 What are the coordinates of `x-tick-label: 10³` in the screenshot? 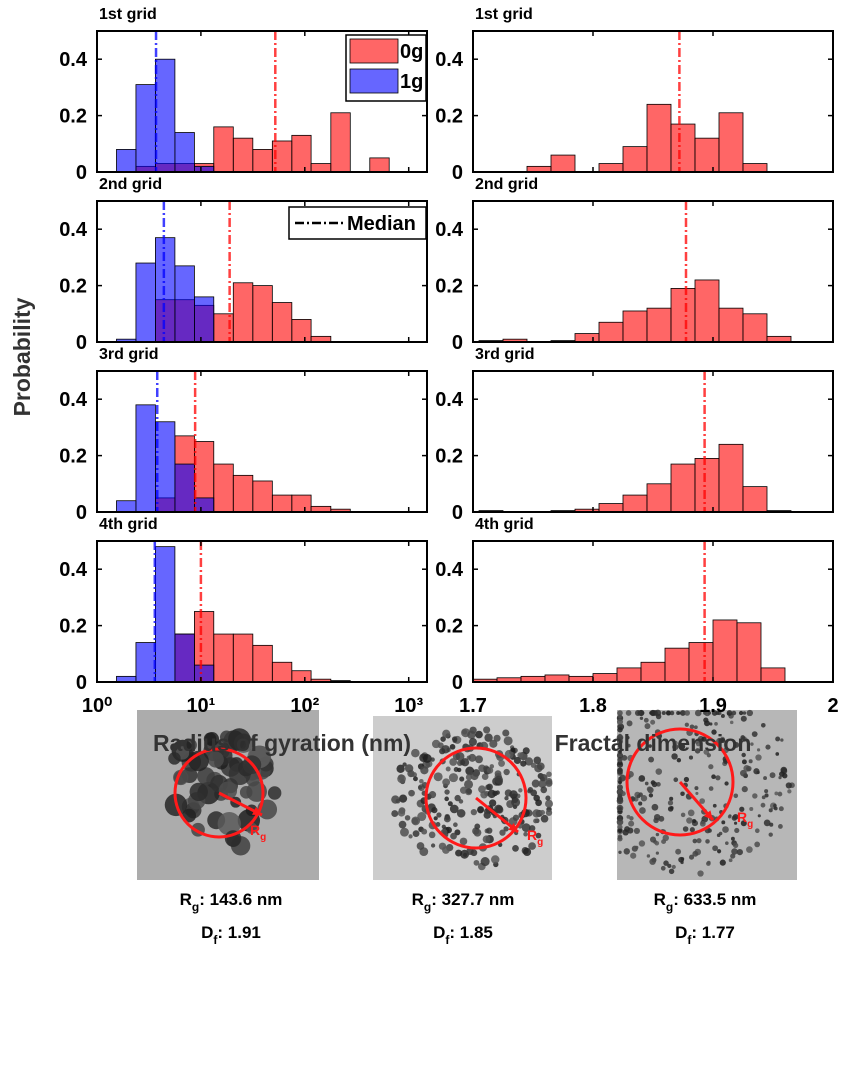 It's located at (408, 706).